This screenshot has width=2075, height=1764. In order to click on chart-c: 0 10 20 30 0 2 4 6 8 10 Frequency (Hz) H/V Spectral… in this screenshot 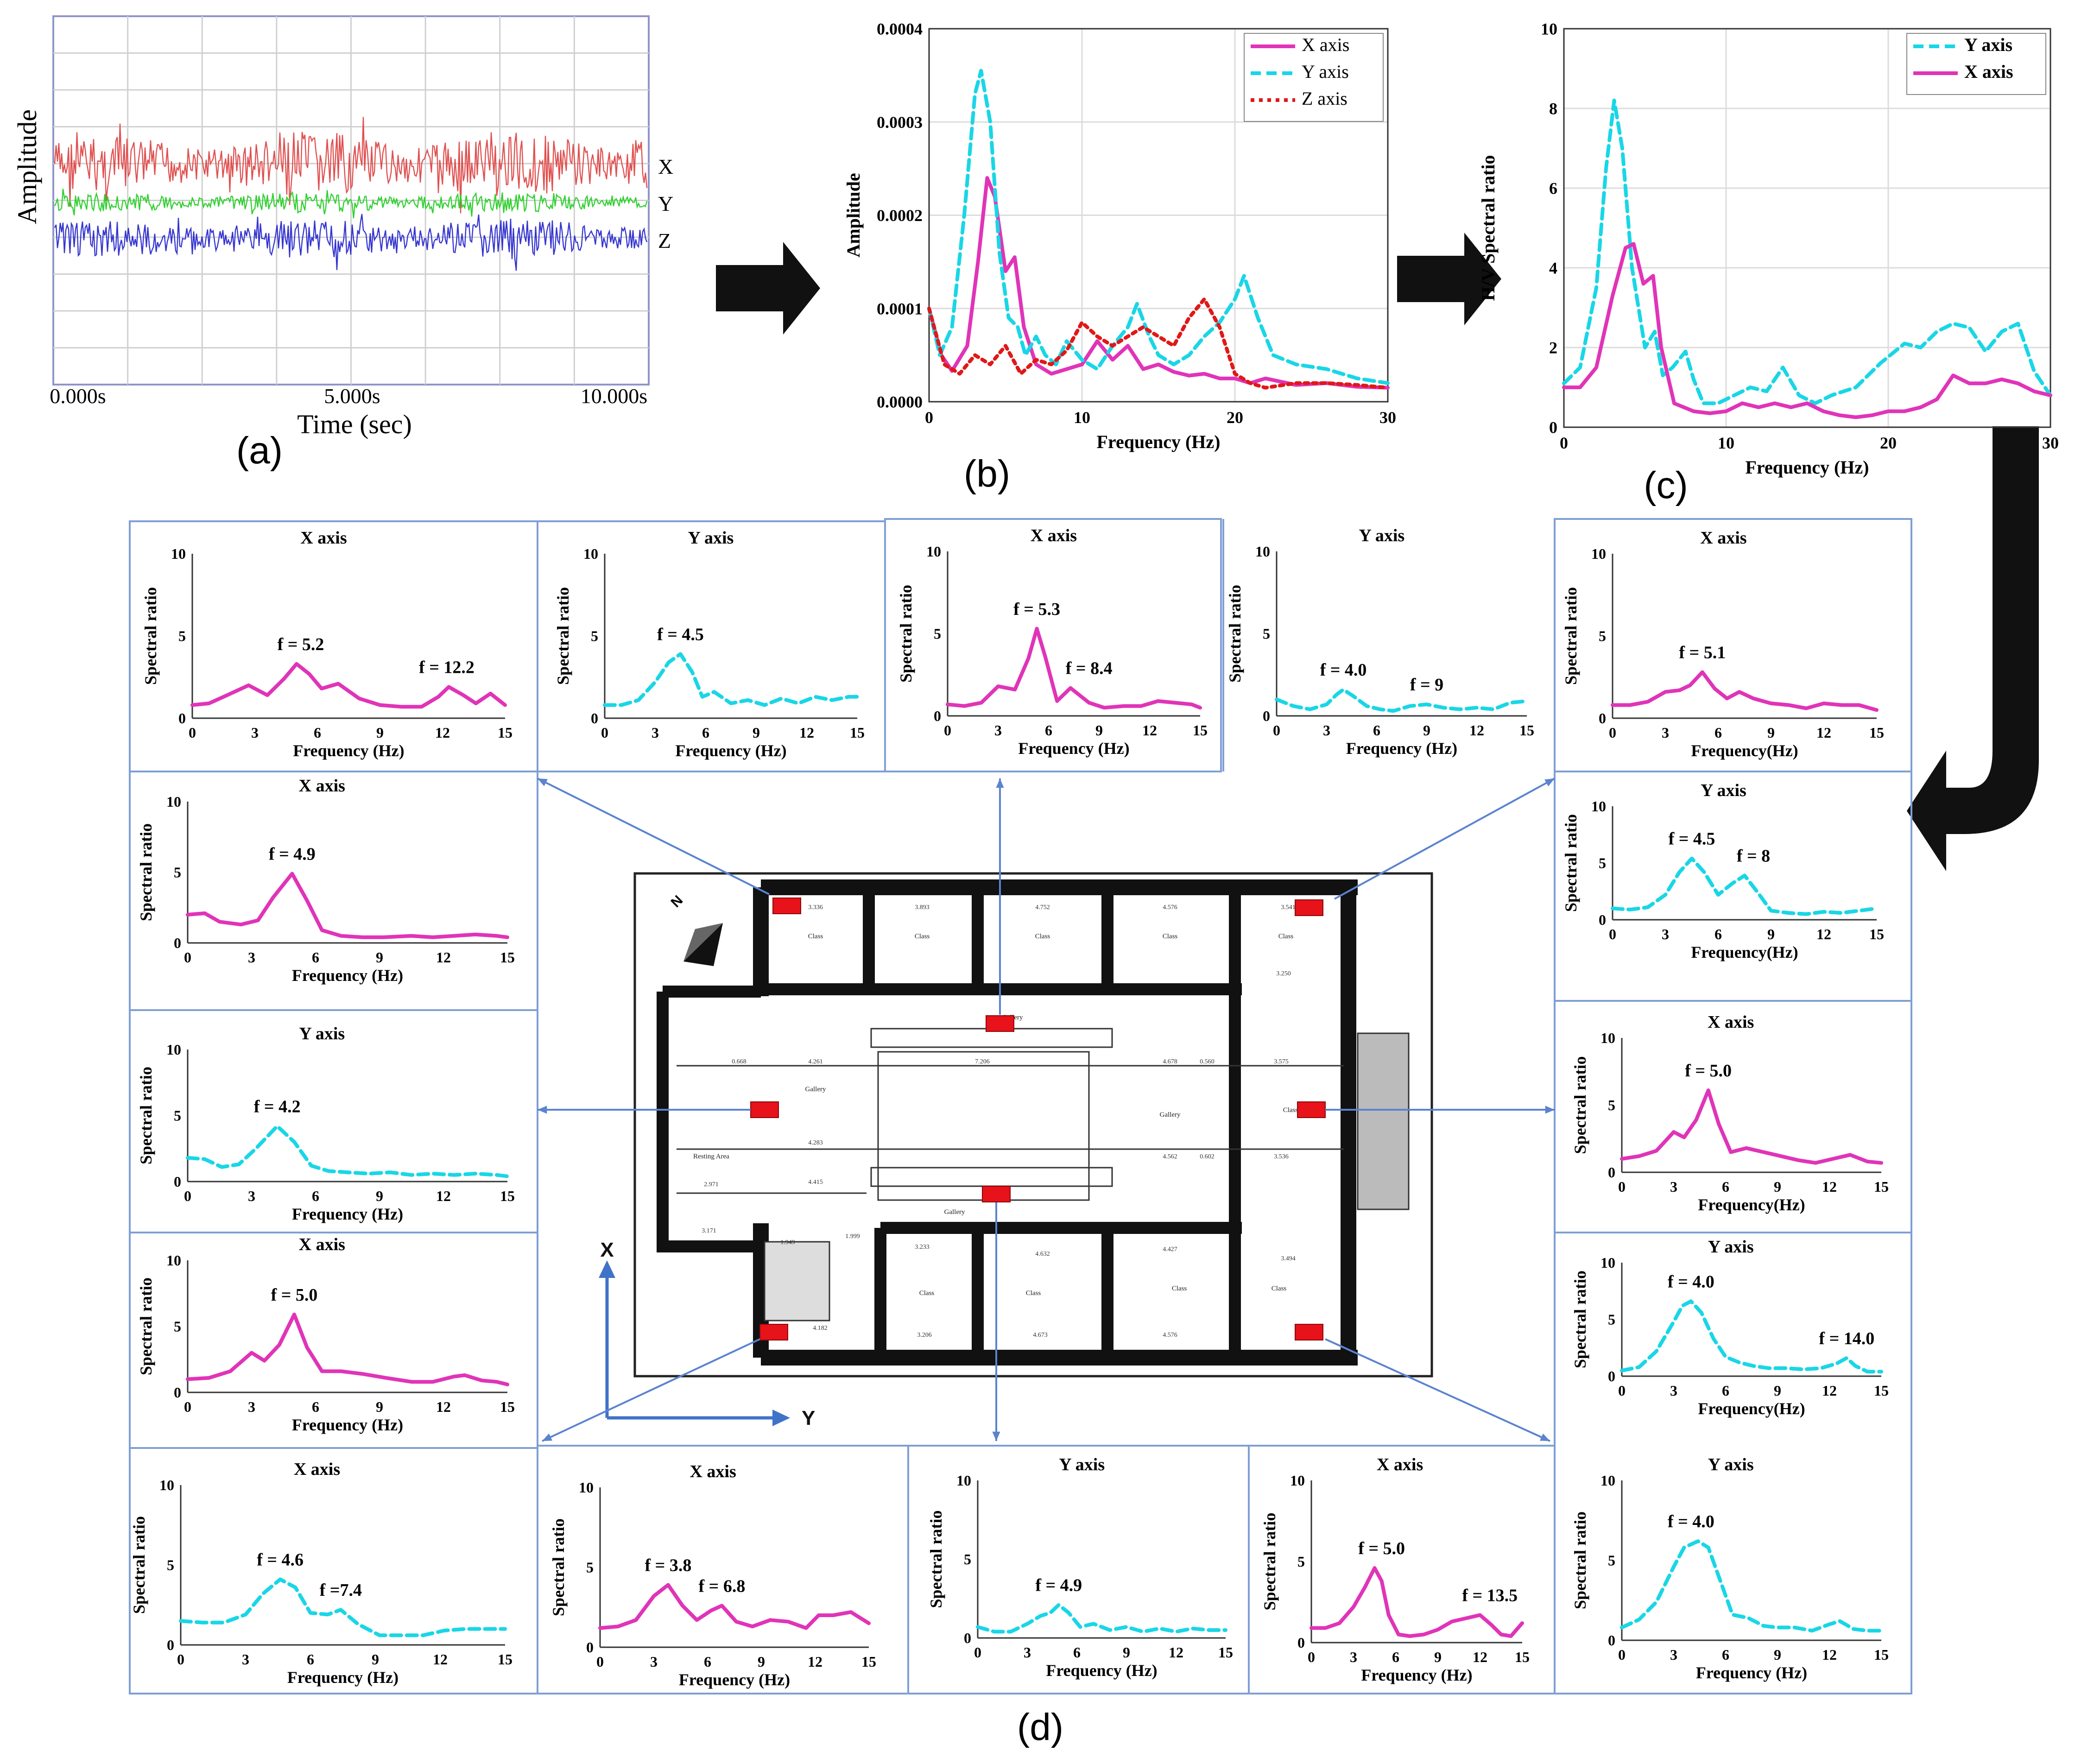, I will do `click(1768, 249)`.